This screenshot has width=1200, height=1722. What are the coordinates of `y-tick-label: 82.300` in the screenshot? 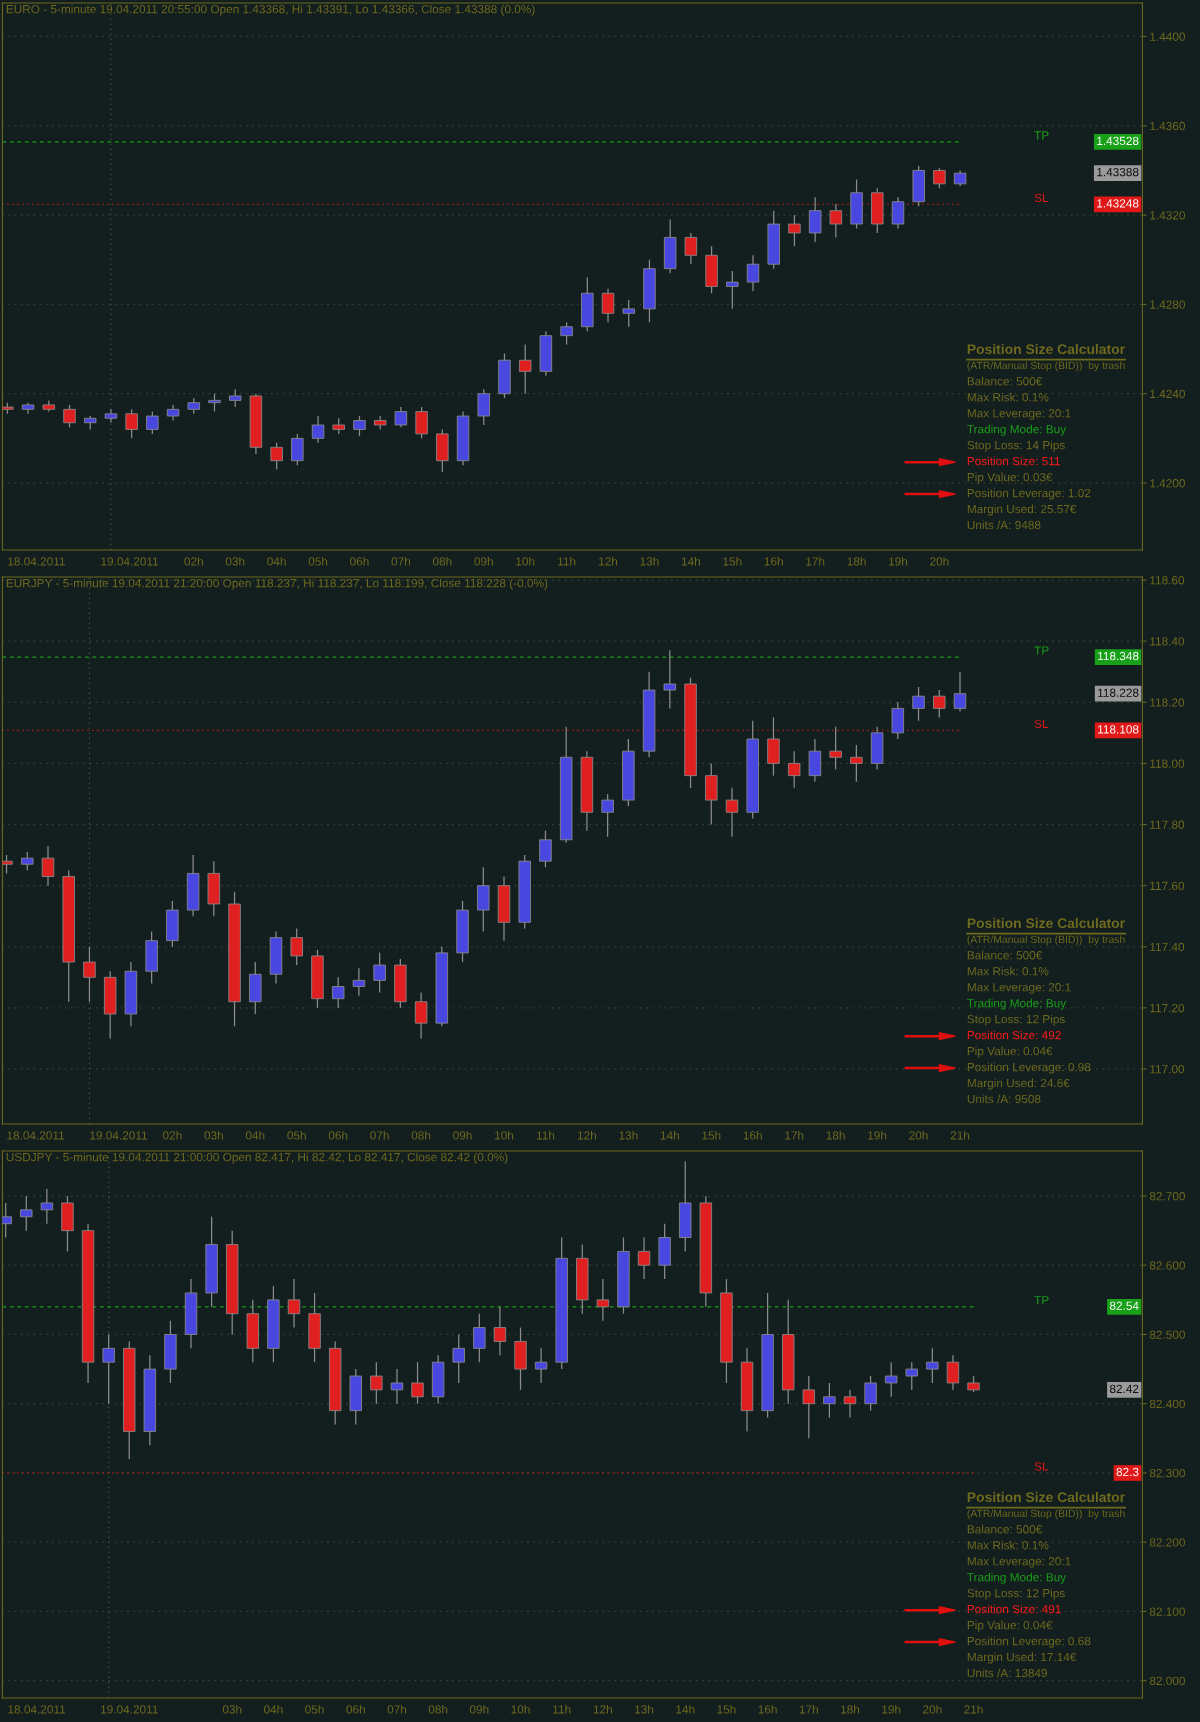 It's located at (1167, 1473).